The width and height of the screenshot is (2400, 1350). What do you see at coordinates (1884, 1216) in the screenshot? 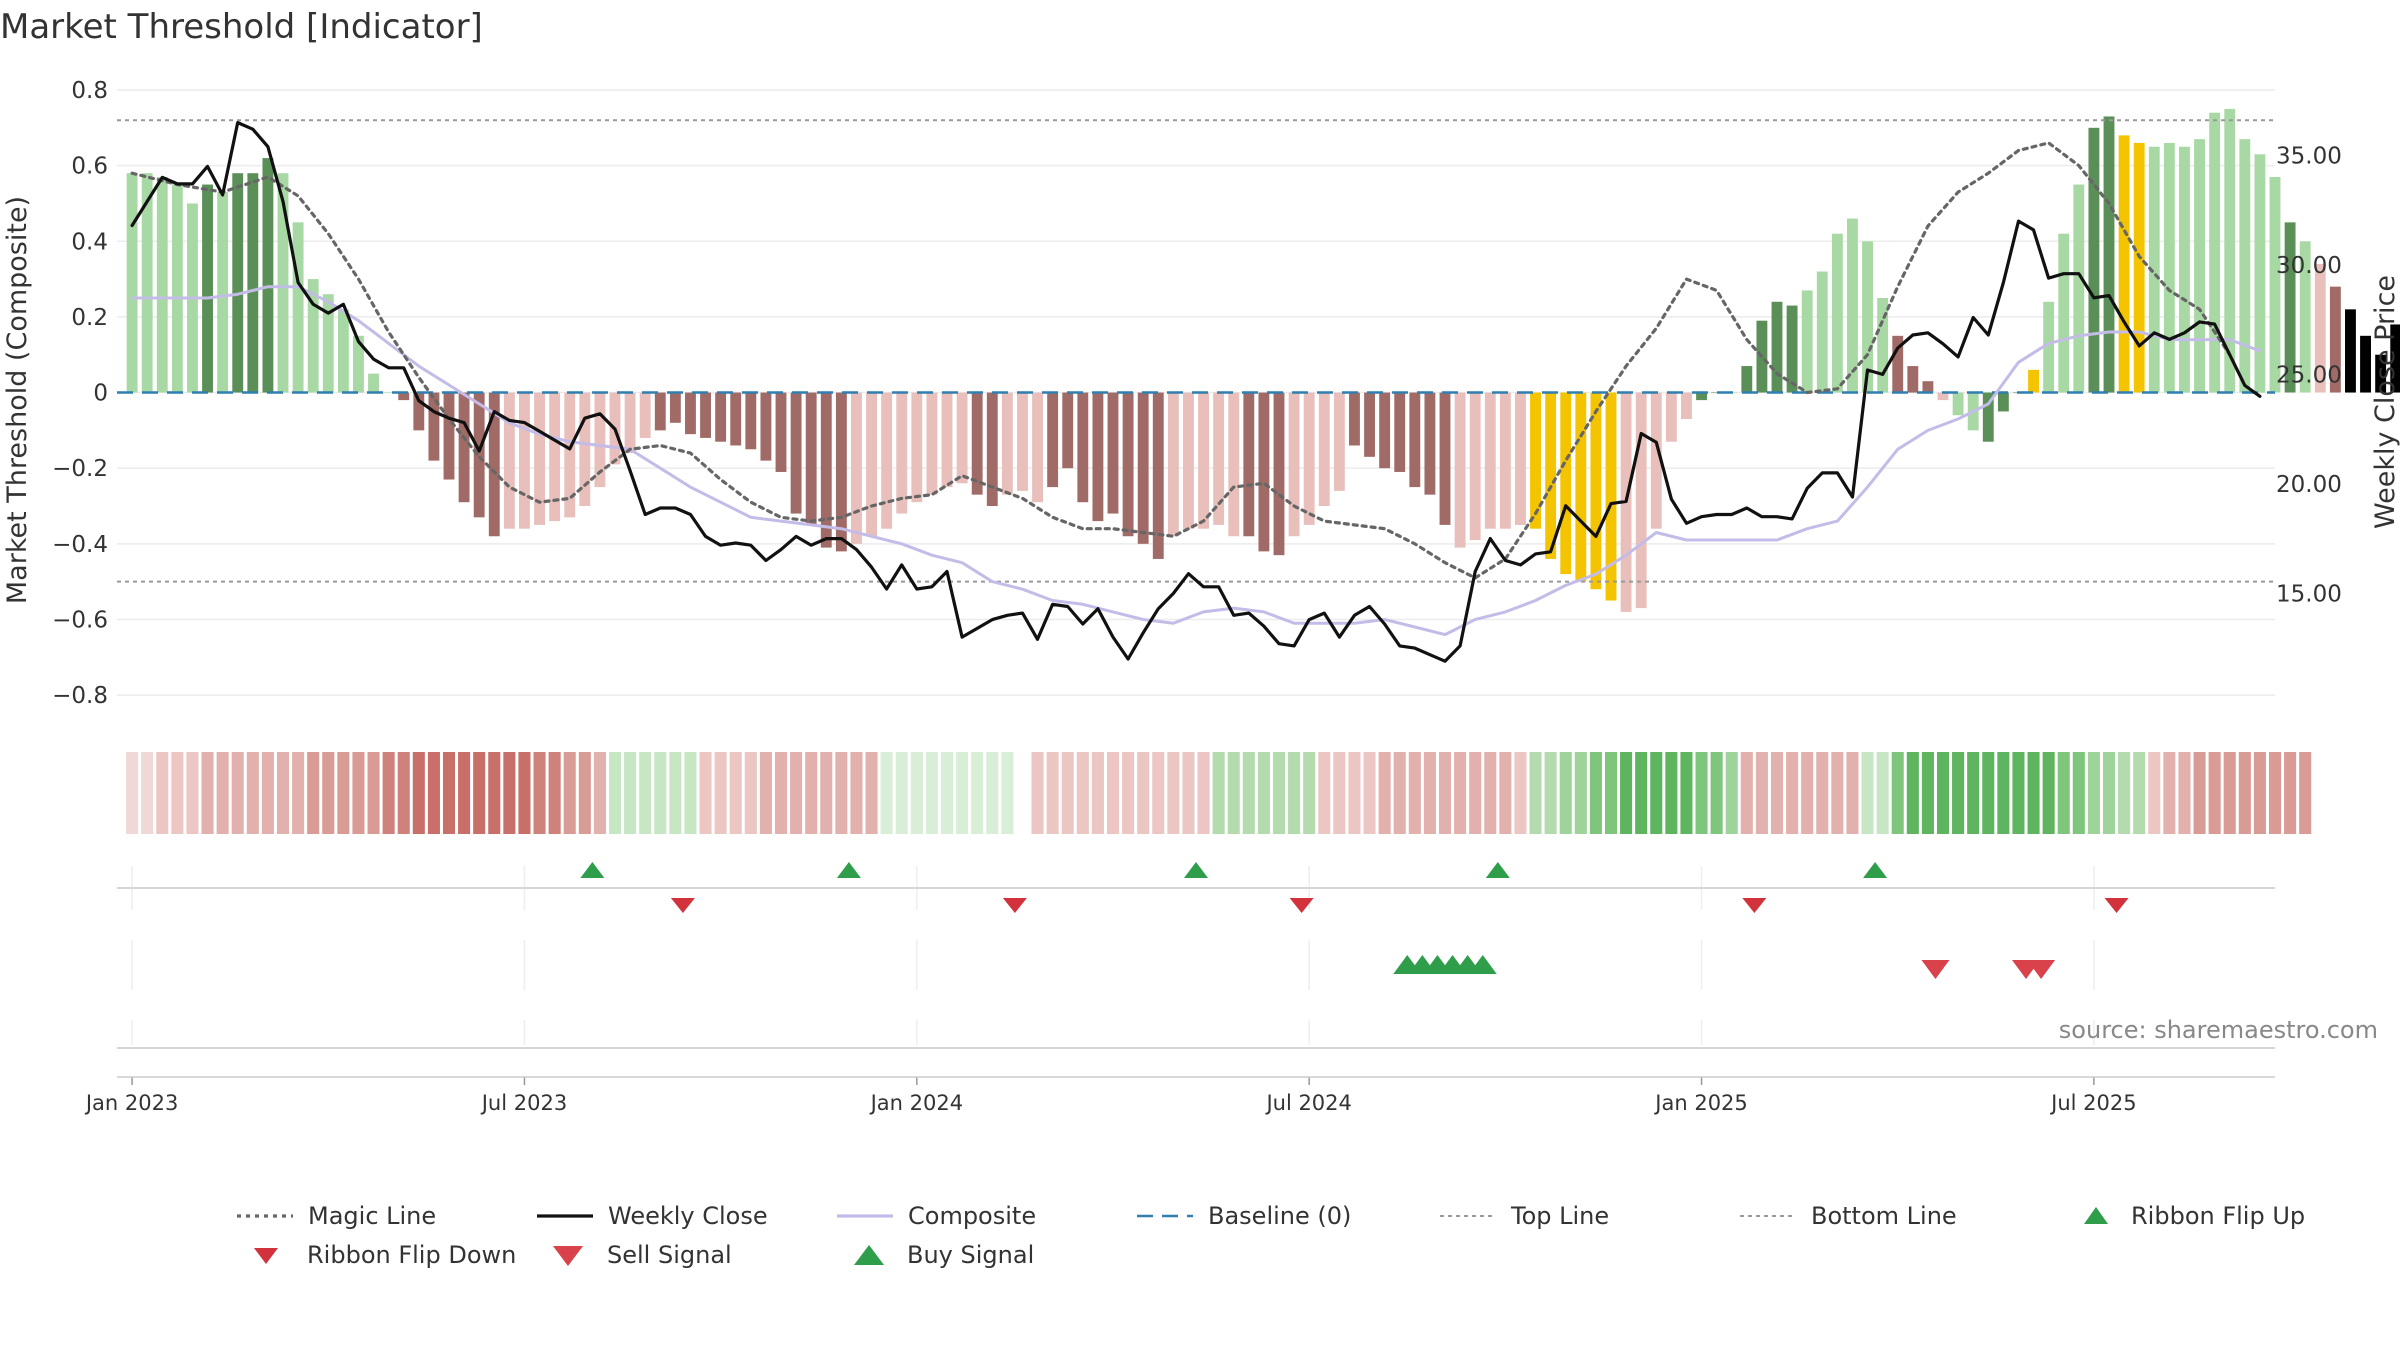
I see `legend-label: Bottom Line` at bounding box center [1884, 1216].